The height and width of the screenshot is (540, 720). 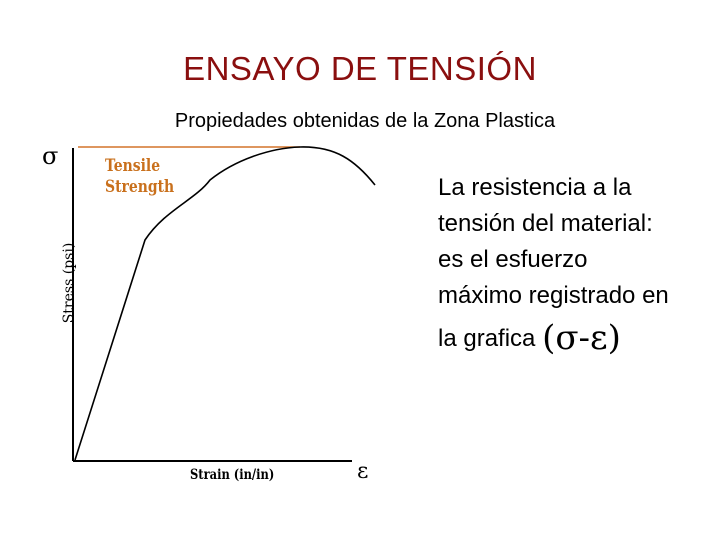 What do you see at coordinates (360, 68) in the screenshot?
I see `page-title: ENSAYO DE TENSIÓN` at bounding box center [360, 68].